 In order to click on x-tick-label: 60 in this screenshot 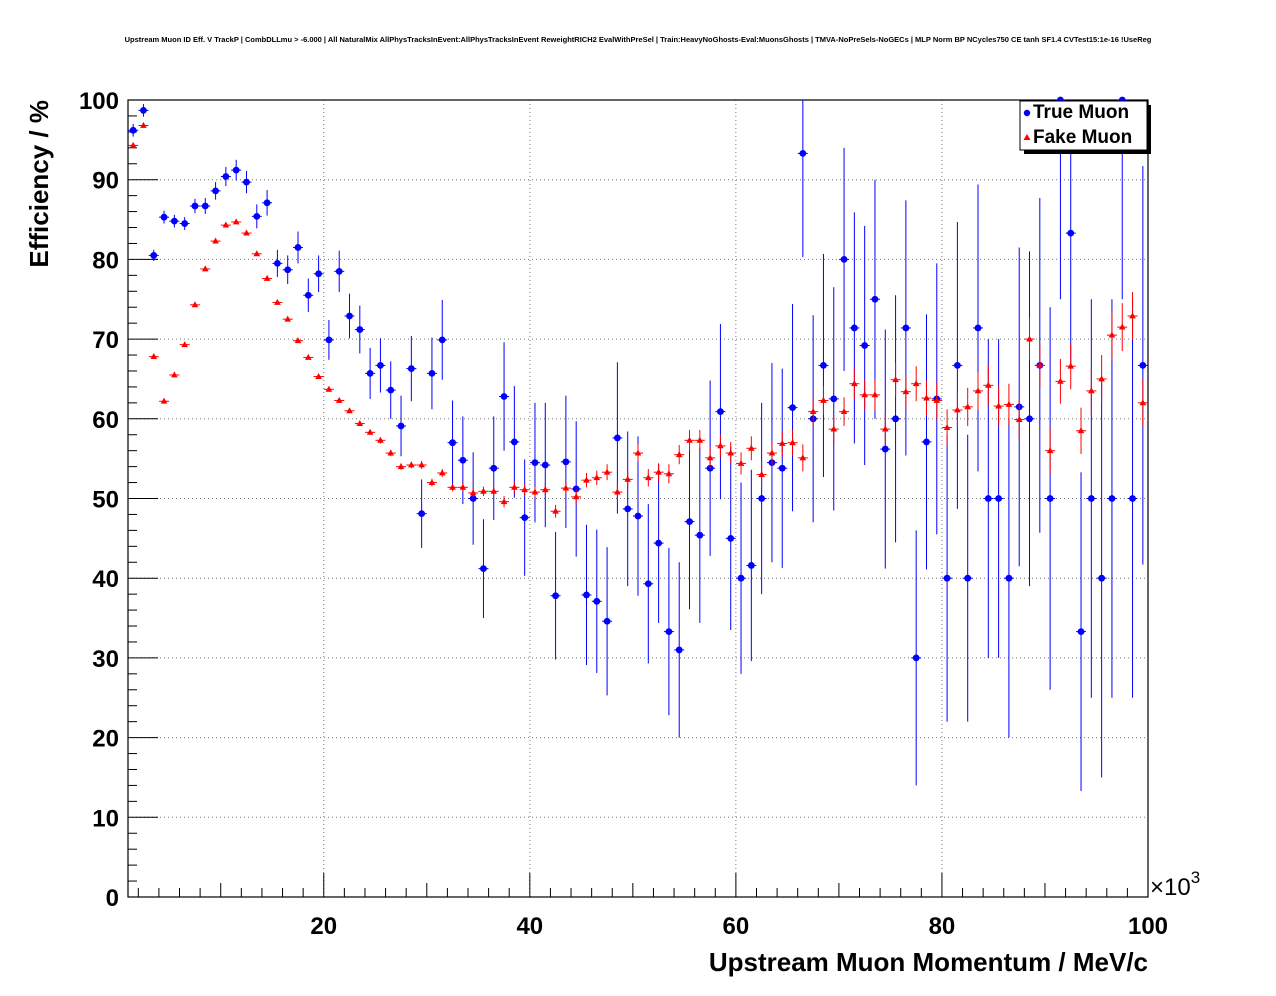, I will do `click(736, 926)`.